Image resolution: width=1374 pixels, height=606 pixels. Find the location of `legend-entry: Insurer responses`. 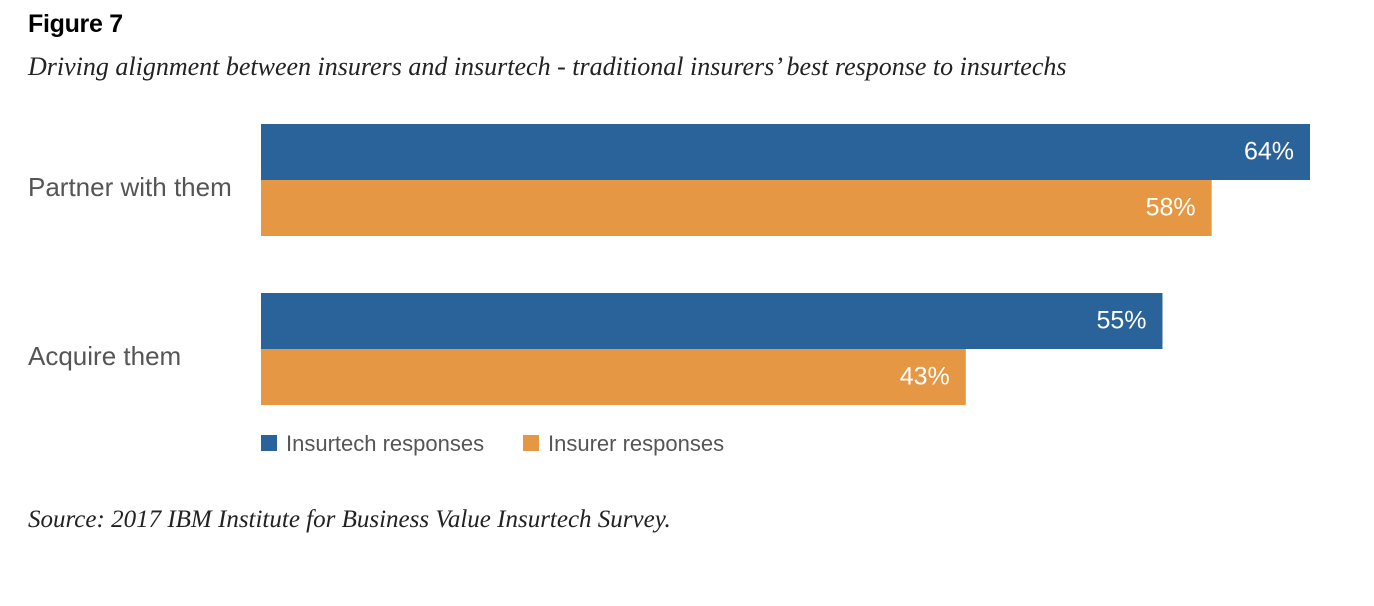

legend-entry: Insurer responses is located at coordinates (636, 443).